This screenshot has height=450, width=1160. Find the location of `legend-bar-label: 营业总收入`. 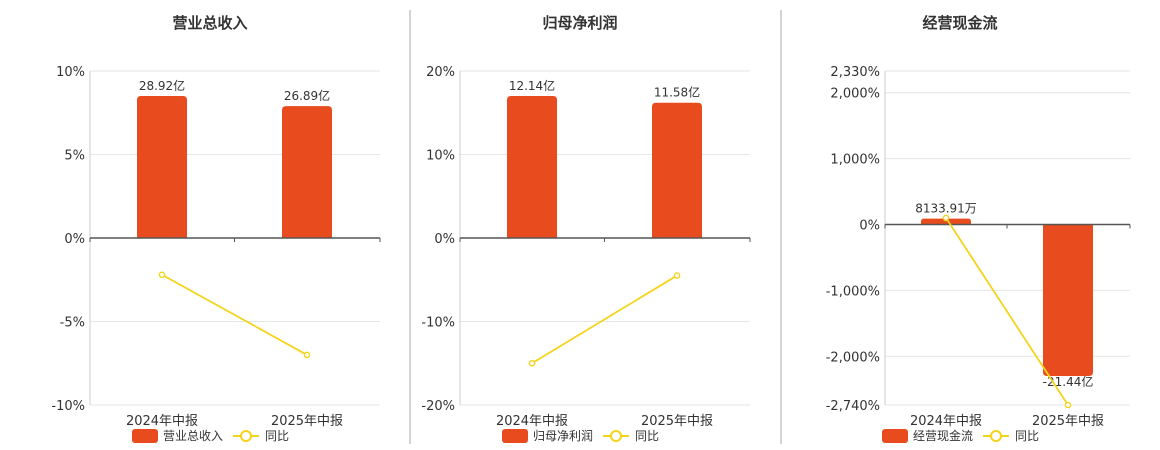

legend-bar-label: 营业总收入 is located at coordinates (193, 436).